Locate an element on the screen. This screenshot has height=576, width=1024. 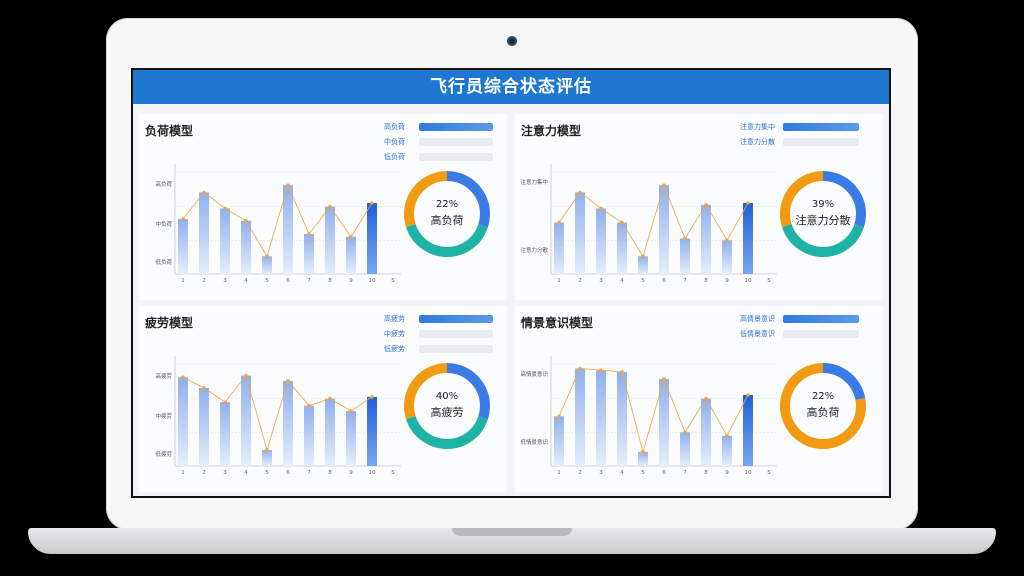
legend-item-label: 低疲劳 is located at coordinates (394, 349).